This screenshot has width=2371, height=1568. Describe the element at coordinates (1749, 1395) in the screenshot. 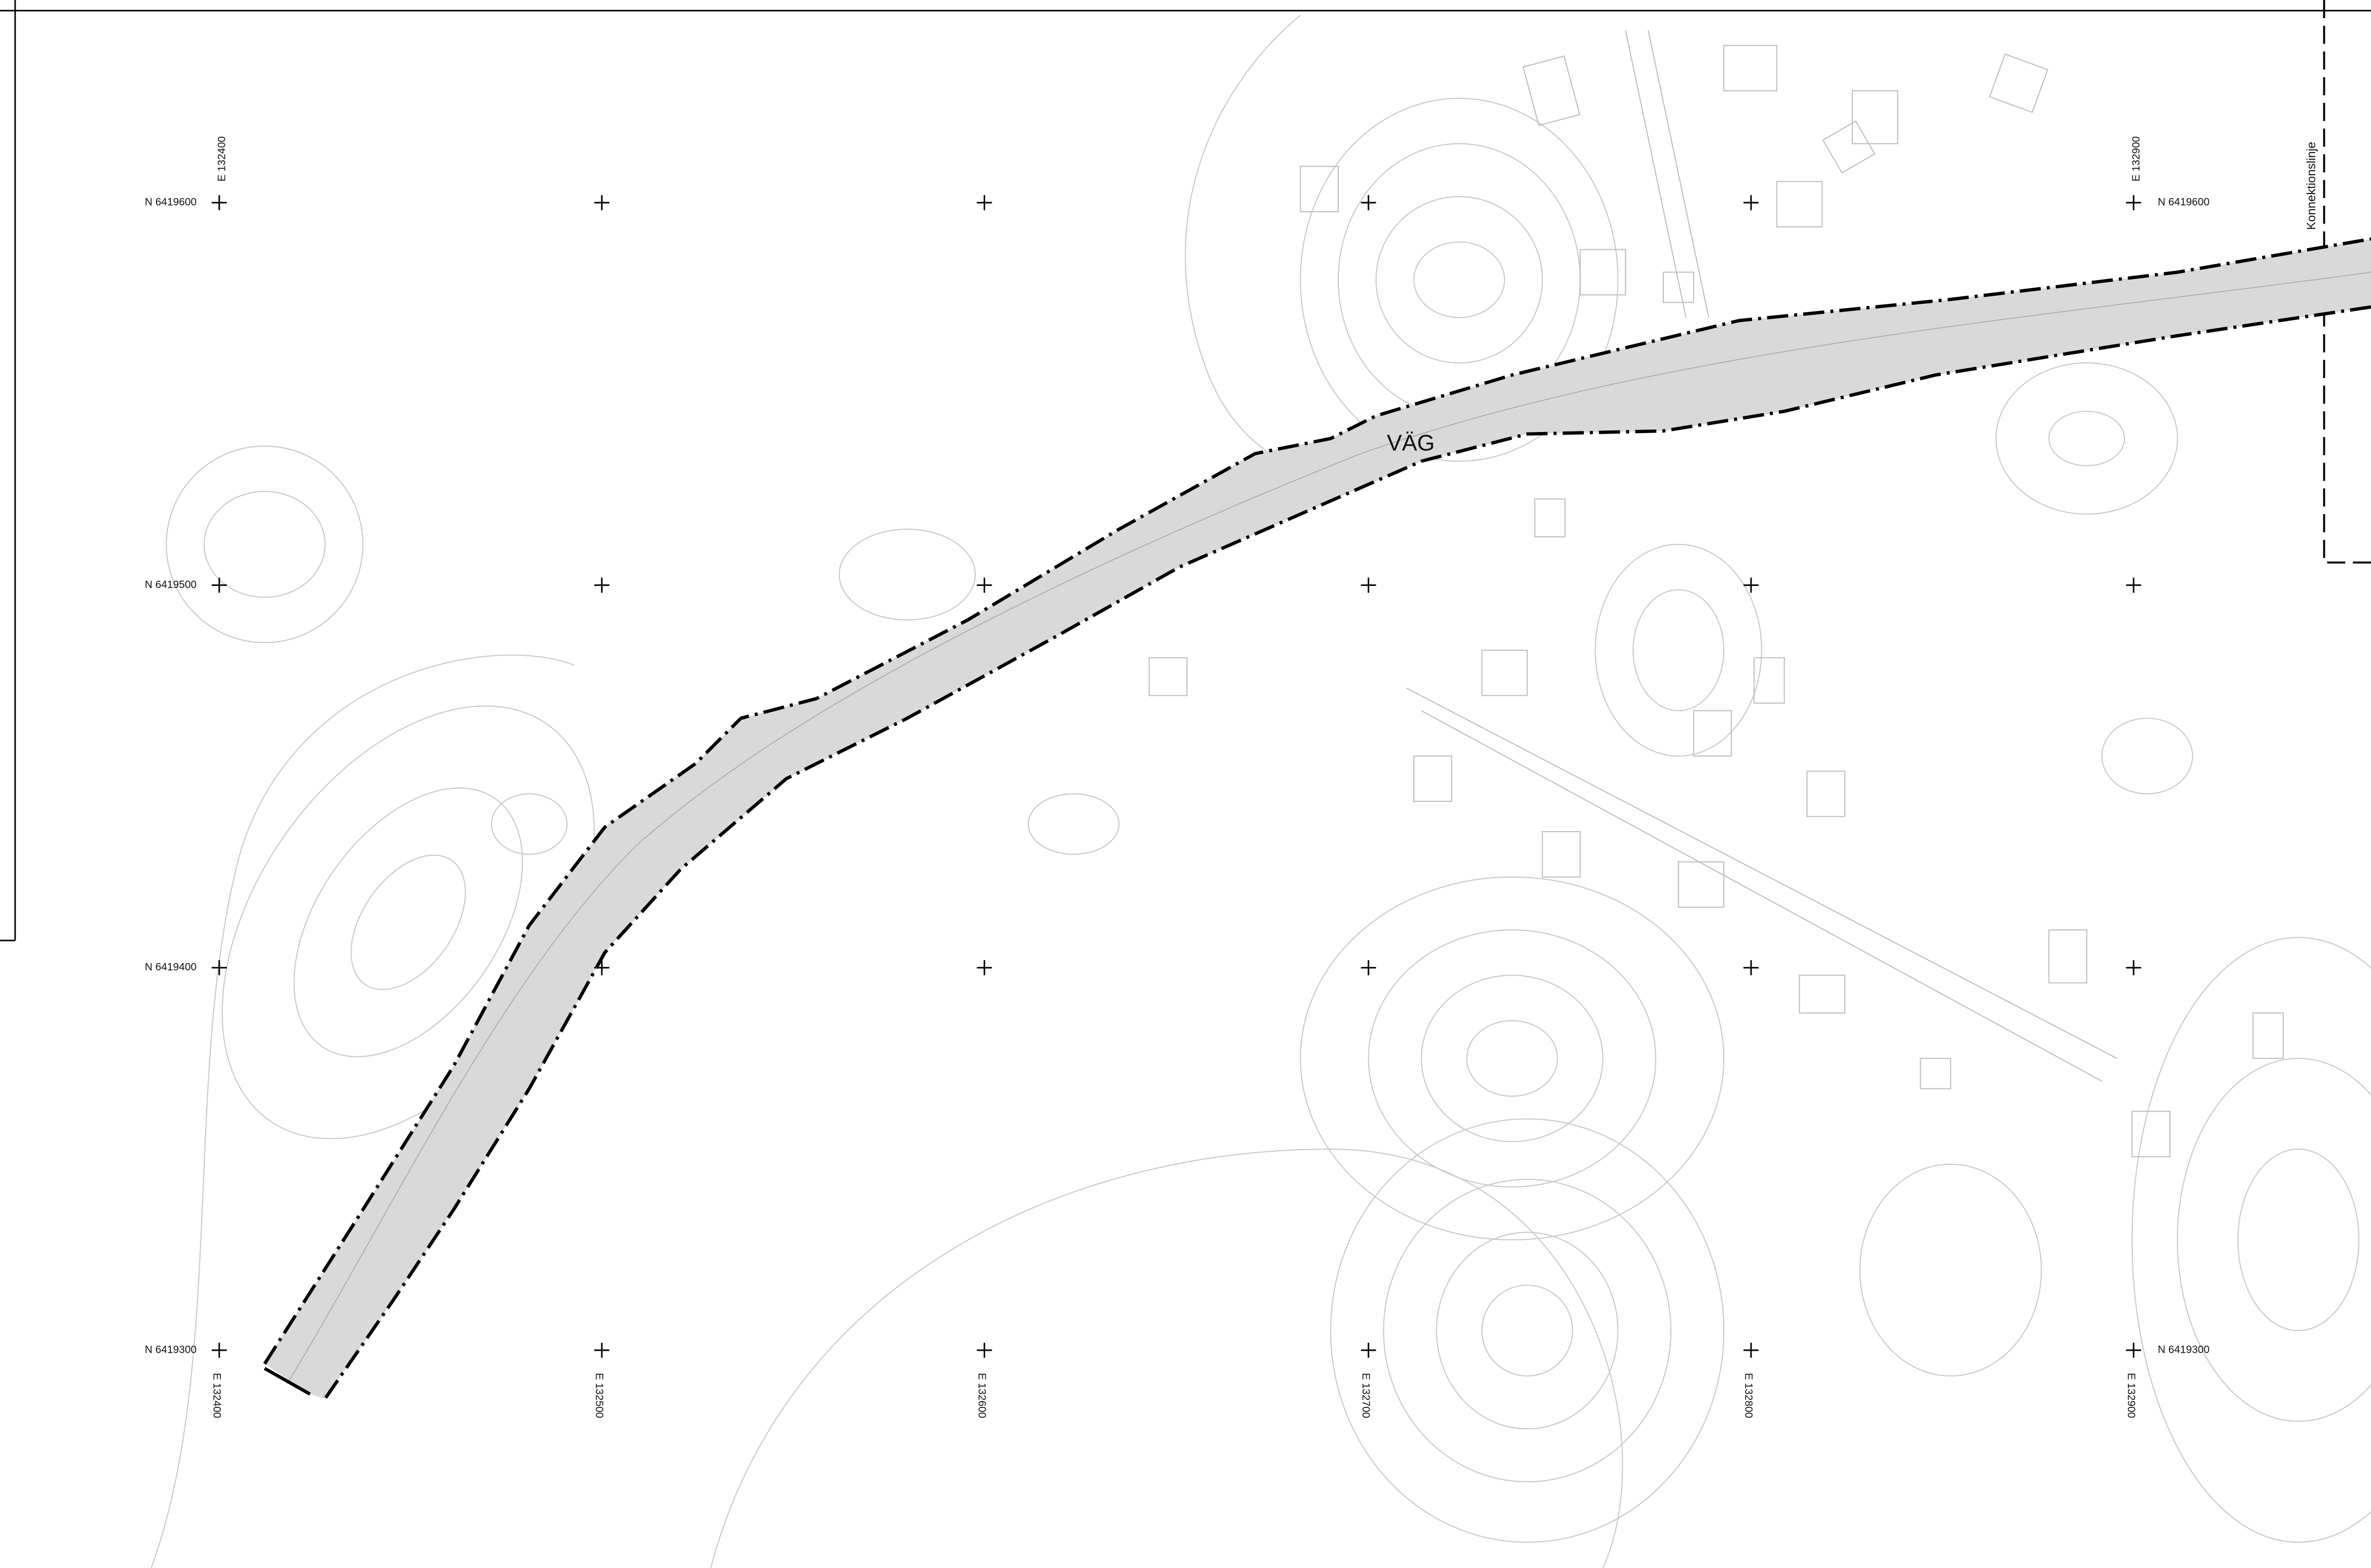

I see `easting-label: E 132800` at that location.